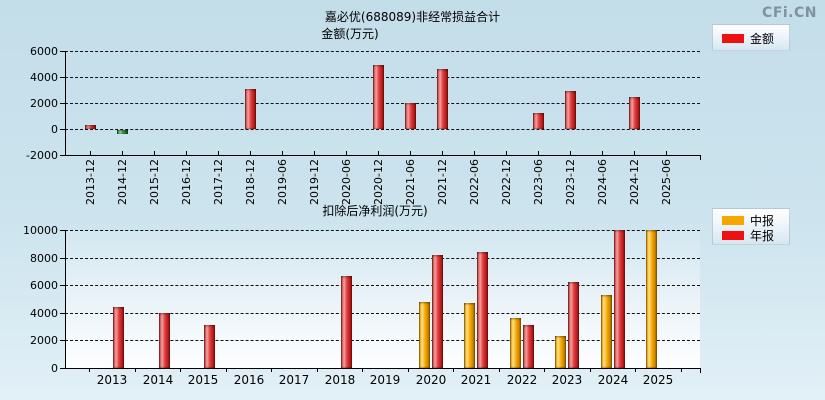  I want to click on bar-annual-2018, so click(346, 322).